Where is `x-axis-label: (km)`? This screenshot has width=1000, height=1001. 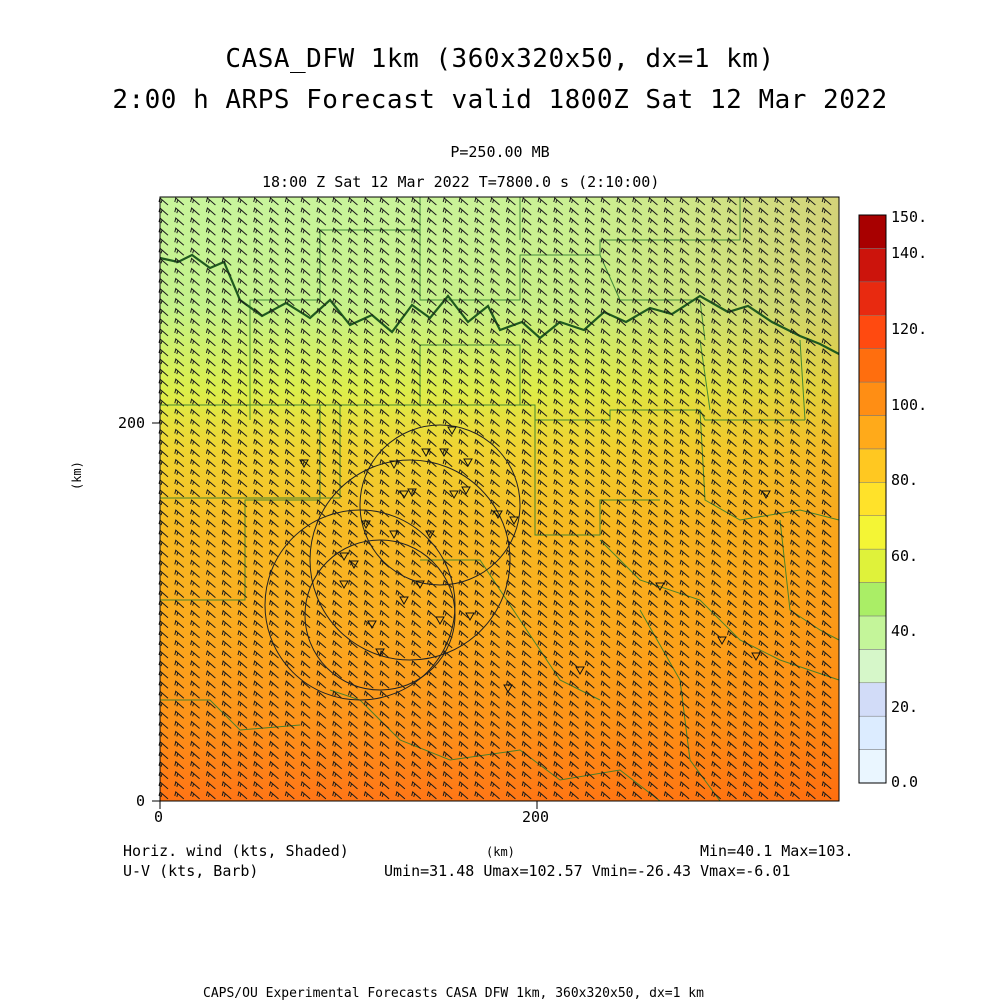 x-axis-label: (km) is located at coordinates (500, 852).